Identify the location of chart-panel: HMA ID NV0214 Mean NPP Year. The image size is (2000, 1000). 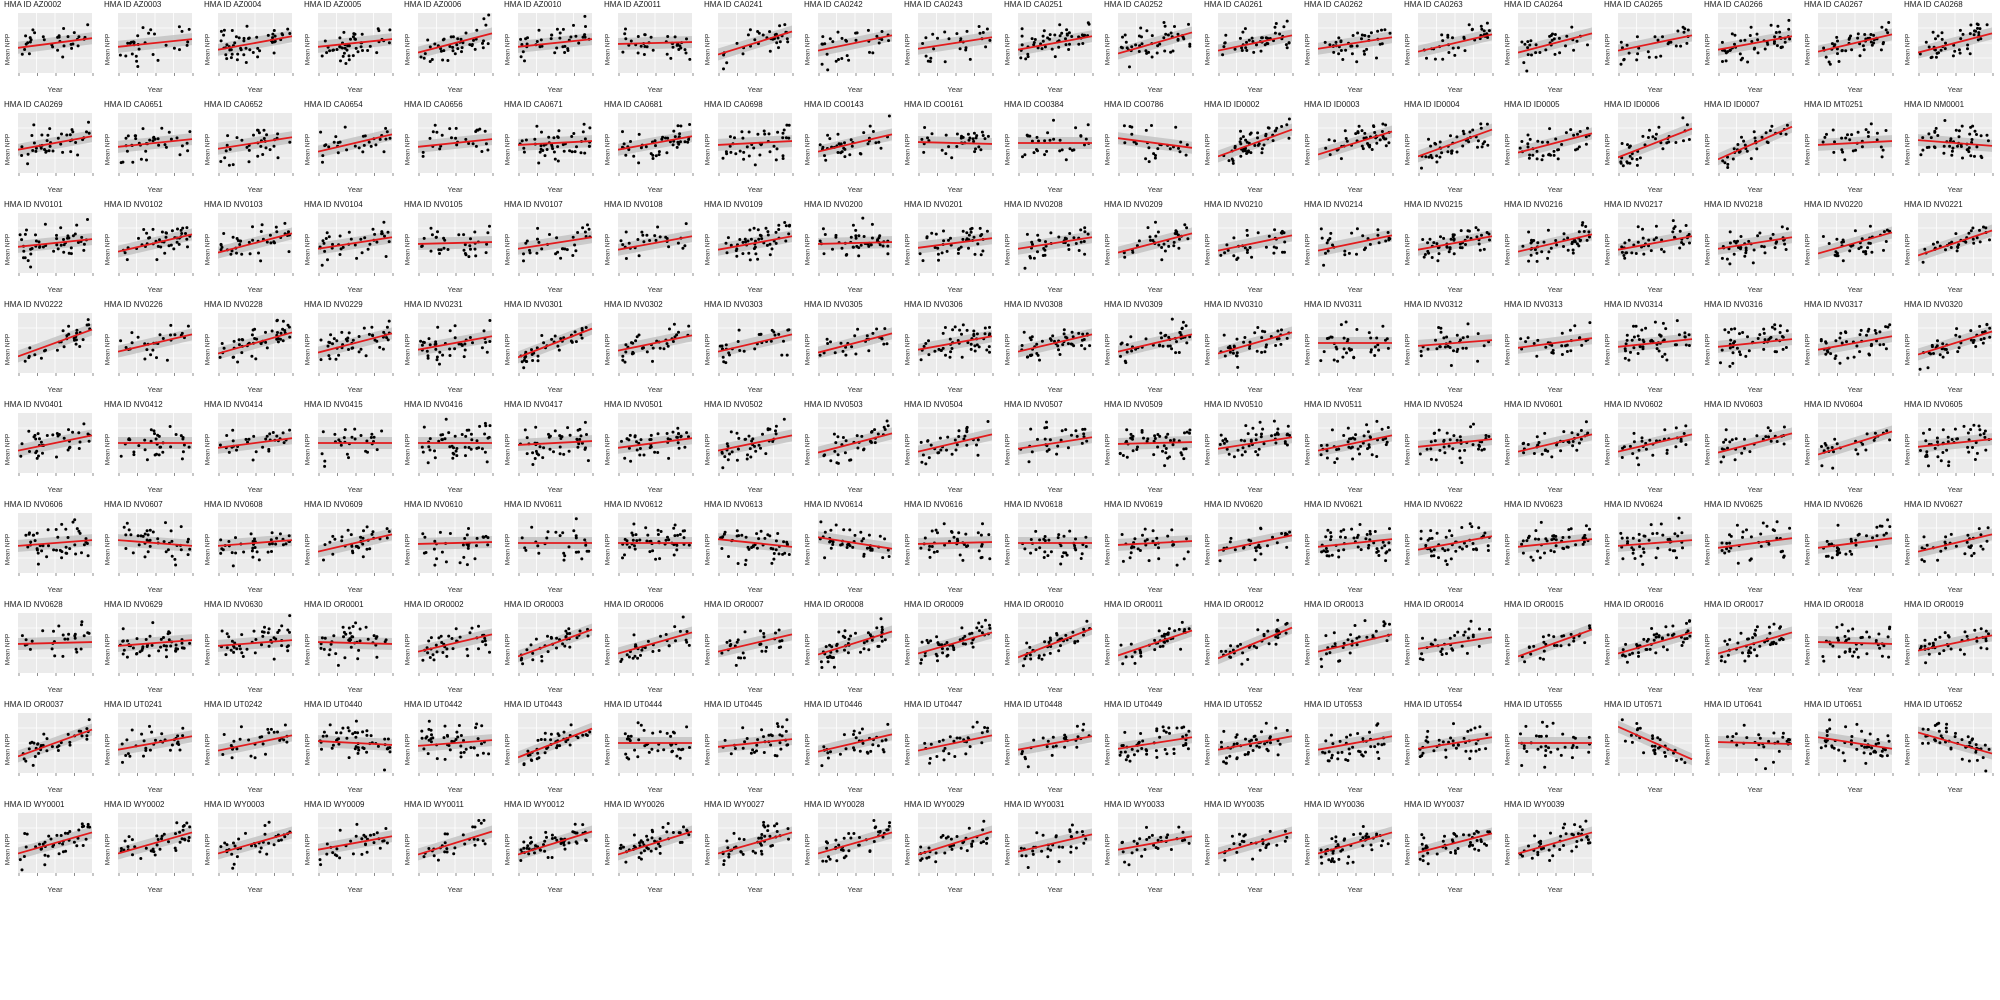
(1348, 250).